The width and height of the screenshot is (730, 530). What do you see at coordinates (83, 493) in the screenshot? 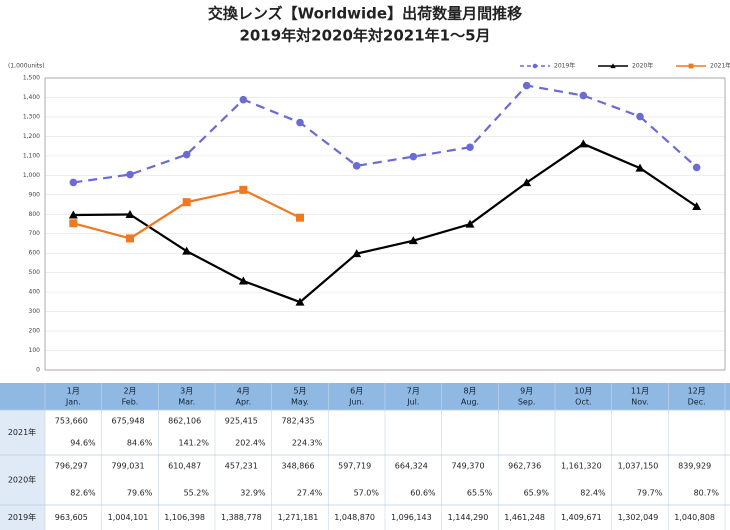
I see `table-pct: 82.6%` at bounding box center [83, 493].